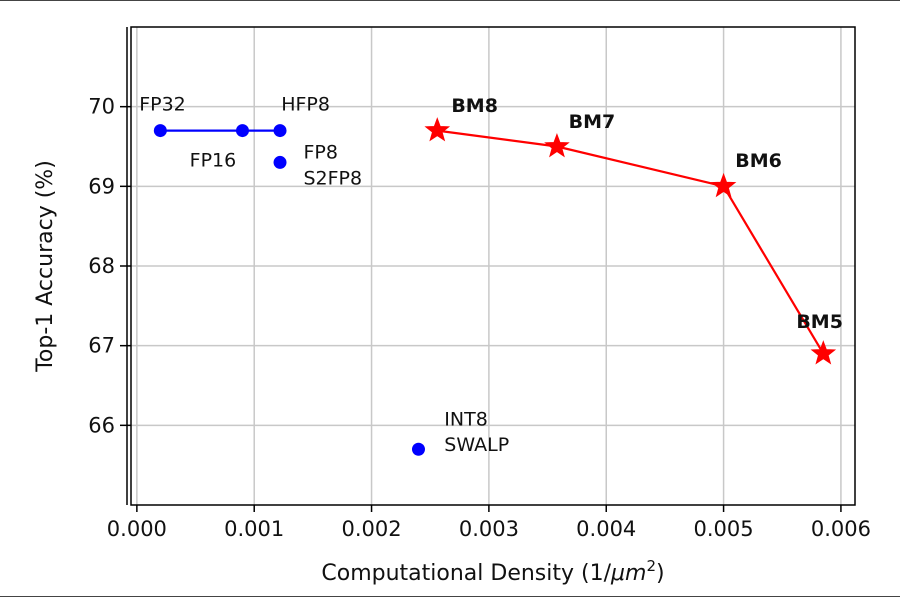 This screenshot has height=605, width=900. What do you see at coordinates (466, 573) in the screenshot?
I see `x-axis-title-text: Computational Density (1/` at bounding box center [466, 573].